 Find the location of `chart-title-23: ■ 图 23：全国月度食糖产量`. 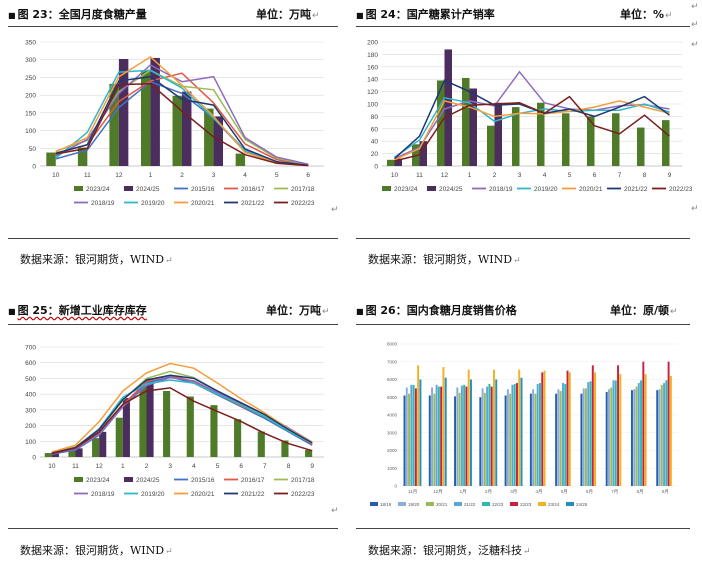

chart-title-23: ■ 图 23：全国月度食糖产量 is located at coordinates (77, 14).